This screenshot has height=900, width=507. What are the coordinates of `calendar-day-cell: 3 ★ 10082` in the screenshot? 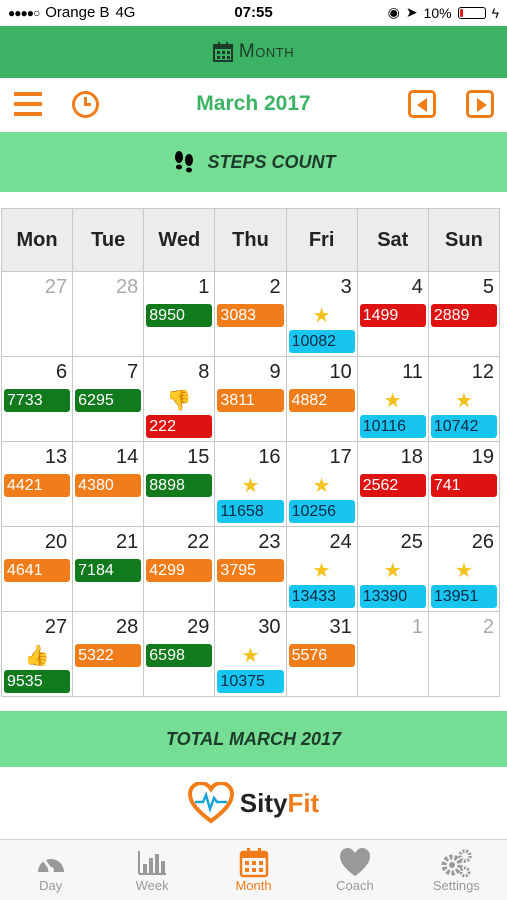 It's located at (321, 314).